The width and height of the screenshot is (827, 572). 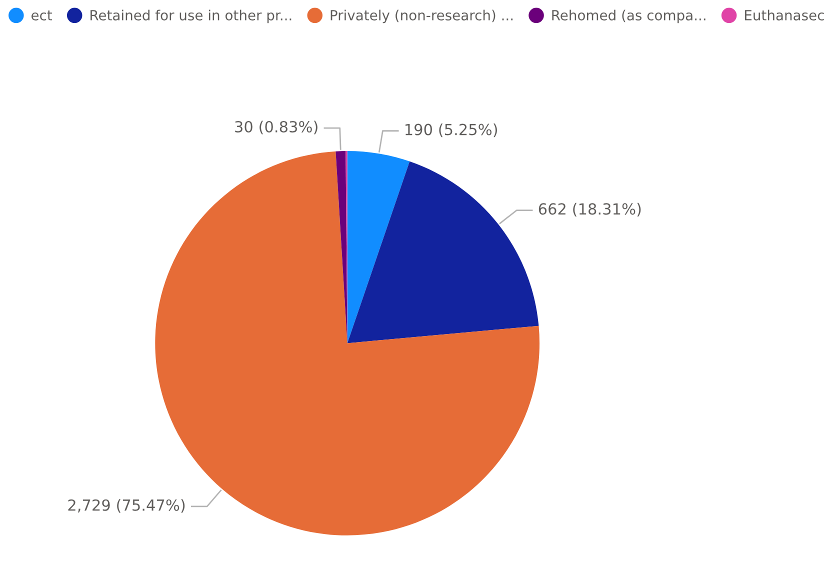 I want to click on legend-label: Euthanasec, so click(x=784, y=15).